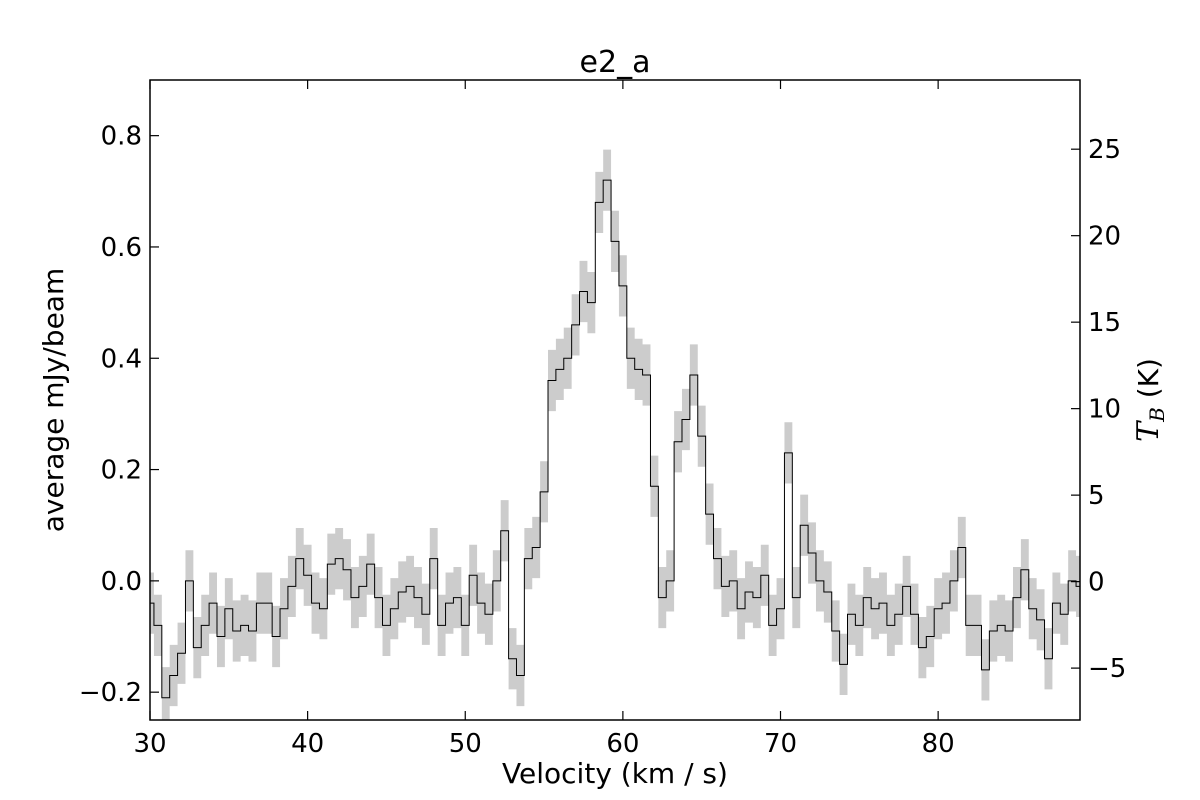 The height and width of the screenshot is (800, 1200). What do you see at coordinates (149, 744) in the screenshot?
I see `x-tick-label: 30` at bounding box center [149, 744].